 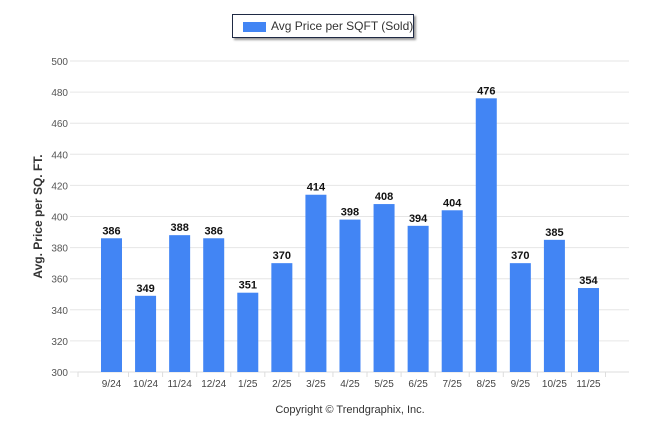 What do you see at coordinates (487, 384) in the screenshot?
I see `x-tick-label: 8/25` at bounding box center [487, 384].